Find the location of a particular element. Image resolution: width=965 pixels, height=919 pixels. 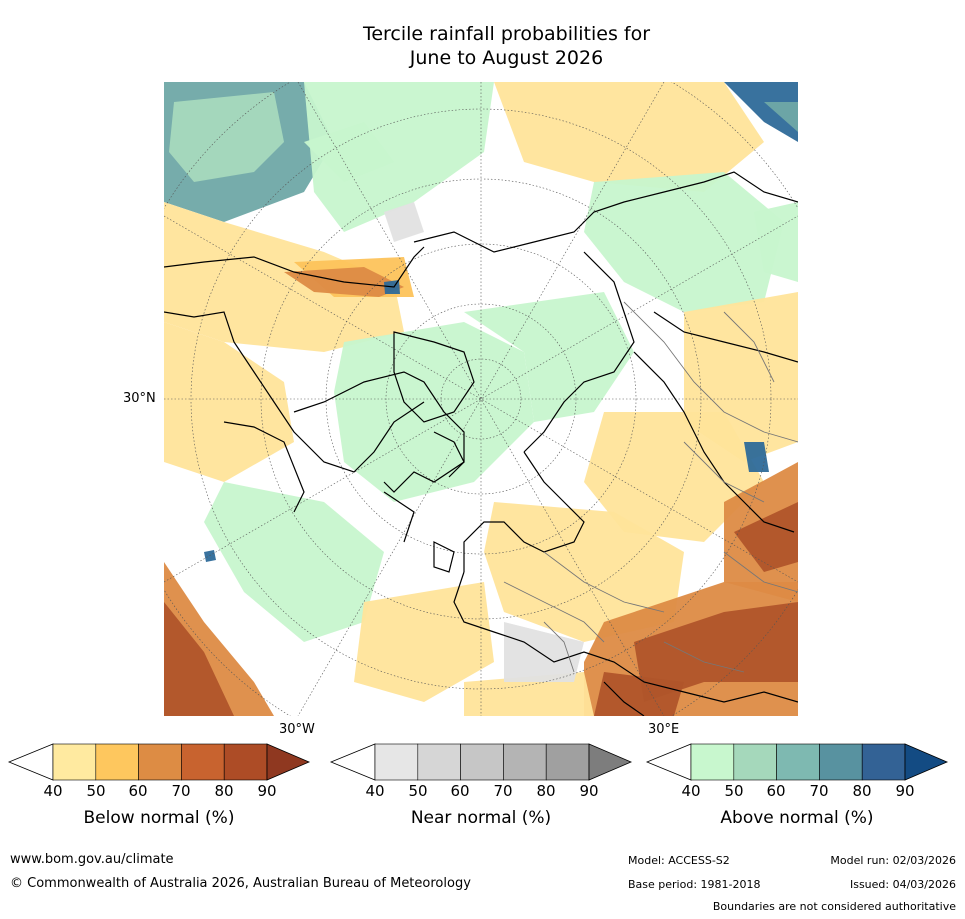

colorbar-above-ticks: 40 50 60 70 80 90 is located at coordinates (797, 792).